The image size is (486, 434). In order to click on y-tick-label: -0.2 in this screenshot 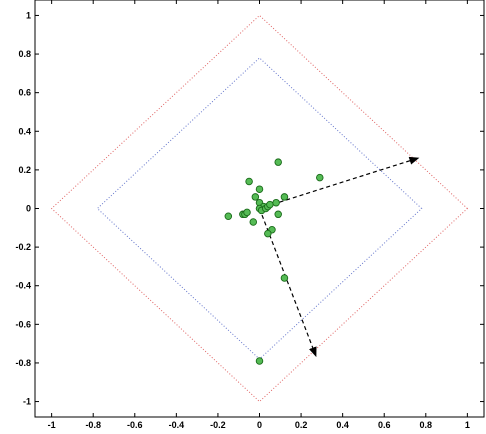, I will do `click(23, 247)`.